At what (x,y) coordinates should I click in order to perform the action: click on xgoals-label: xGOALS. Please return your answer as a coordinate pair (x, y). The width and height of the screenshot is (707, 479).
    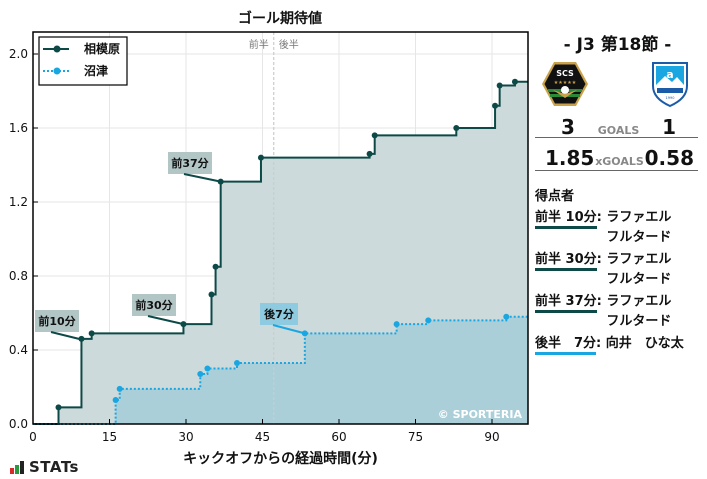
    Looking at the image, I should click on (619, 161).